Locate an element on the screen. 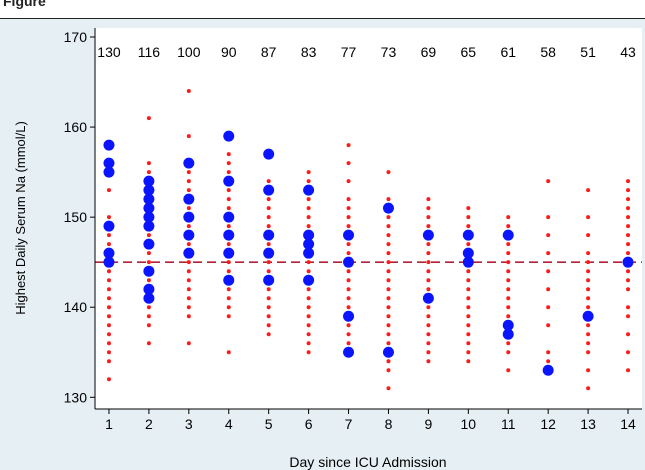 The height and width of the screenshot is (470, 645). y-tick-label: 160 is located at coordinates (76, 127).